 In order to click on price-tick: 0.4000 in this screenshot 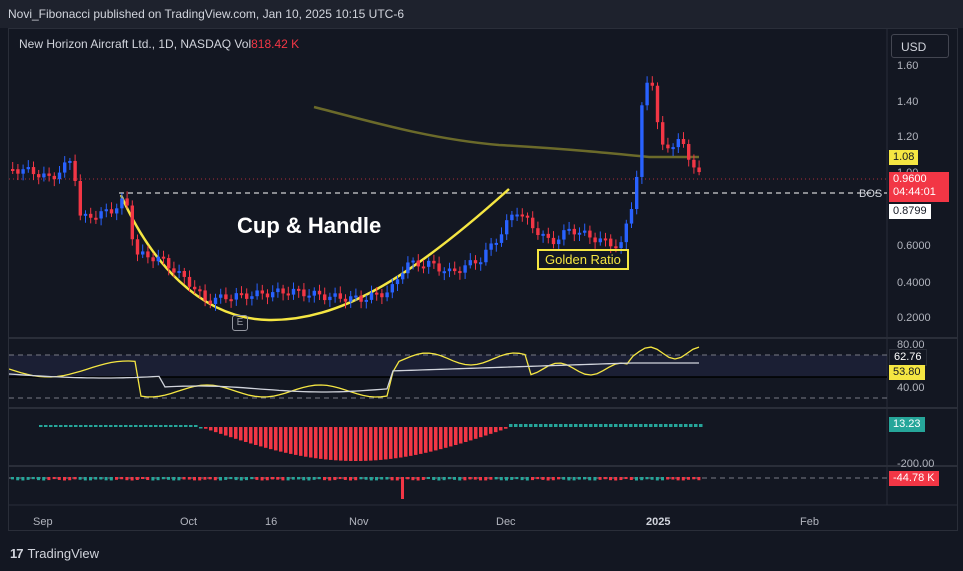, I will do `click(914, 283)`.